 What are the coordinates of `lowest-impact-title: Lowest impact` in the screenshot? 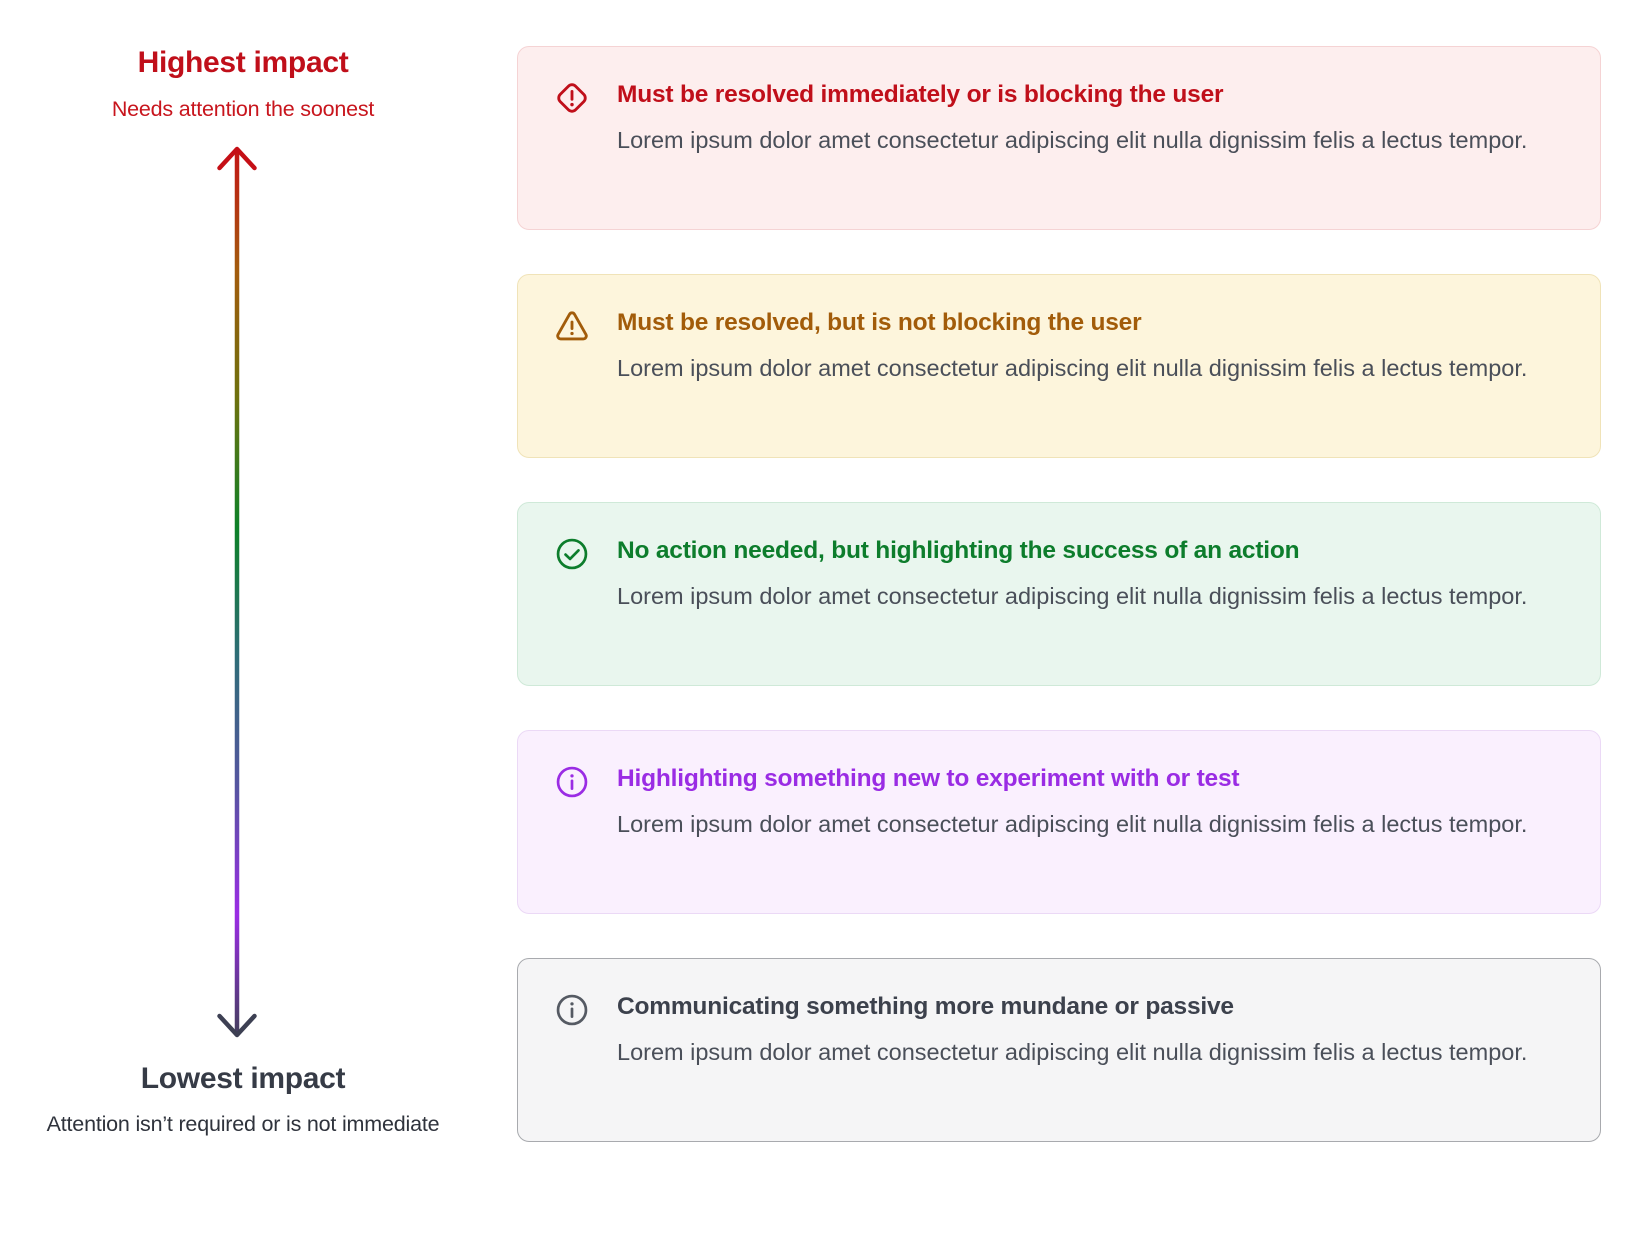 It's located at (243, 1078).